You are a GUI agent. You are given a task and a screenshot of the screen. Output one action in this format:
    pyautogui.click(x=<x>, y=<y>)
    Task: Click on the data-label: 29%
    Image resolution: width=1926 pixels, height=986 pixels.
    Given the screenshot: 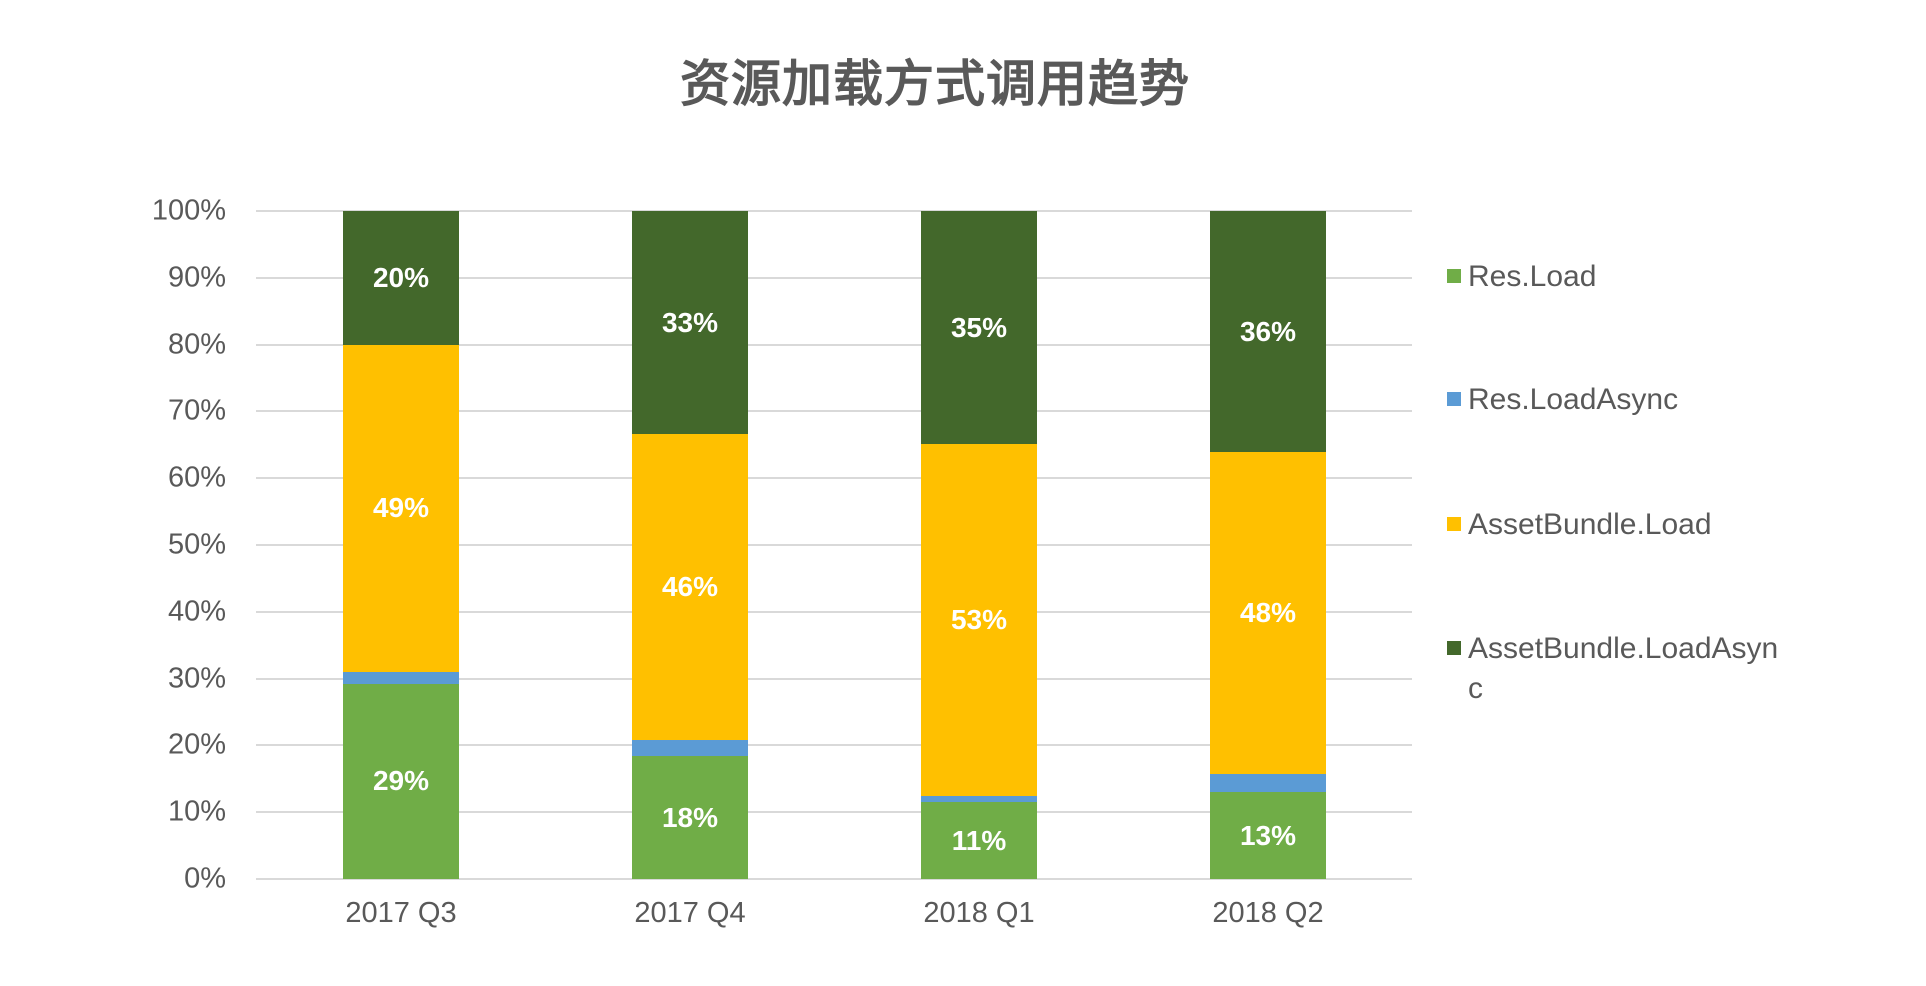 What is the action you would take?
    pyautogui.click(x=401, y=781)
    